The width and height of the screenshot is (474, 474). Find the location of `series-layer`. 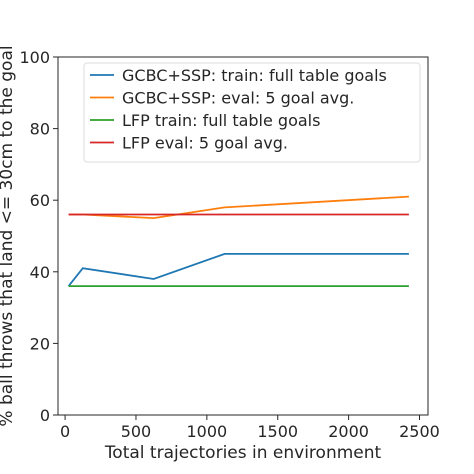

series-layer is located at coordinates (238, 241).